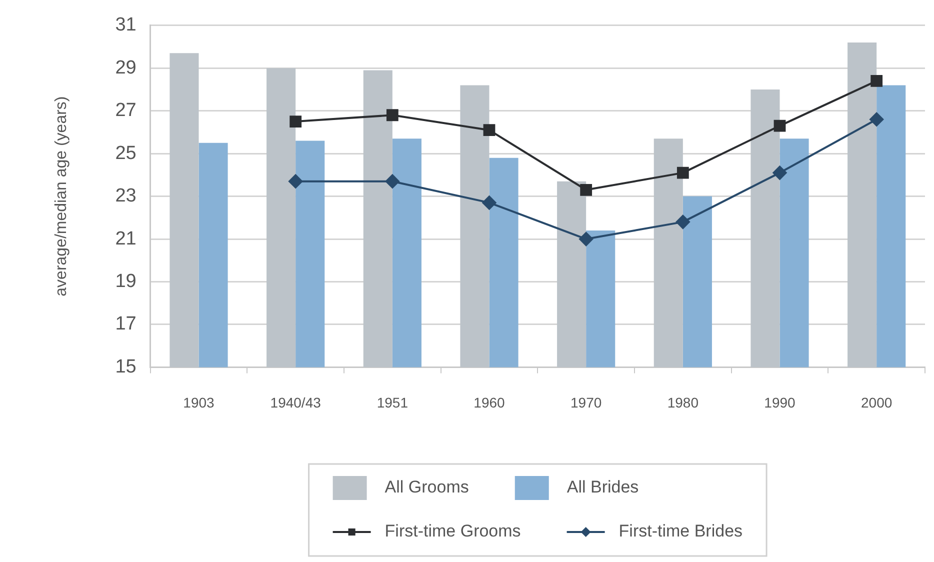 This screenshot has width=934, height=562. Describe the element at coordinates (426, 487) in the screenshot. I see `legend-label: All Grooms` at that location.